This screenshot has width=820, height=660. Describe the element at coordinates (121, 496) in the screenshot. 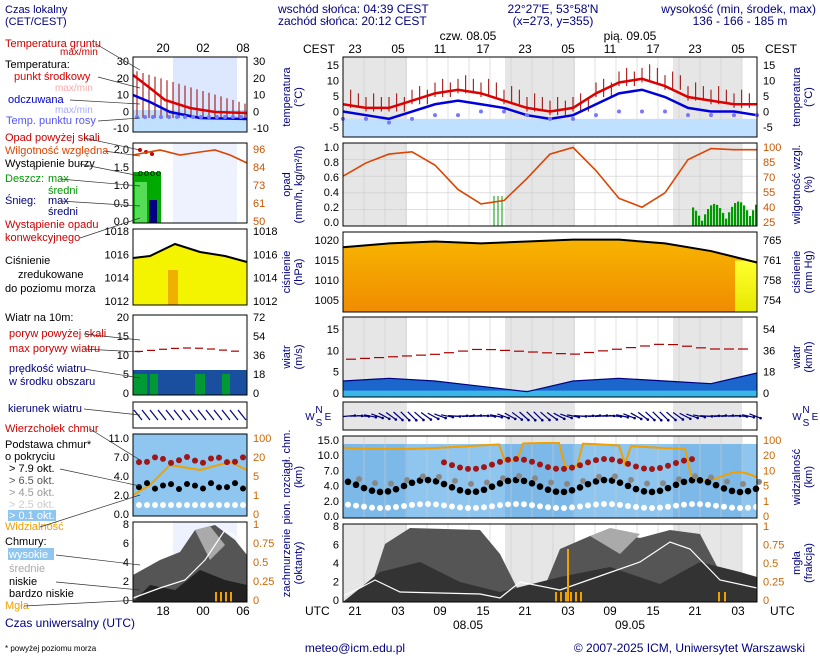

I see `mini-cloudbase-ytick-left: 2.0` at that location.